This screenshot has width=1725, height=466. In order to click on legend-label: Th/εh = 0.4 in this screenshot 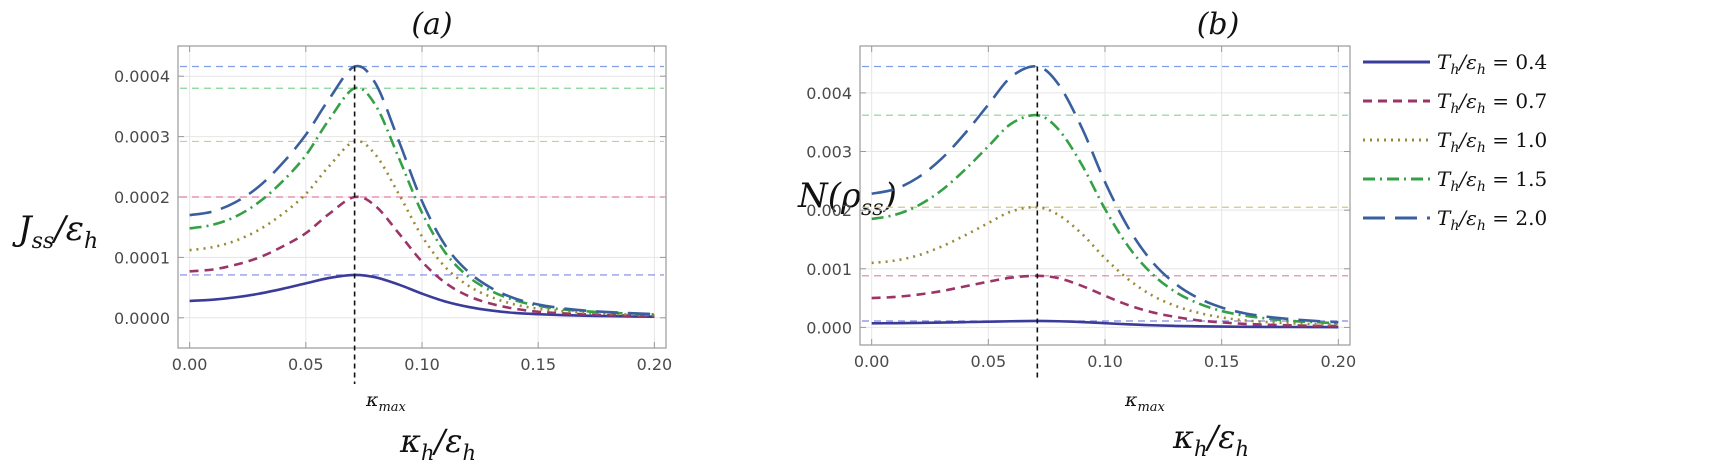, I will do `click(1492, 64)`.